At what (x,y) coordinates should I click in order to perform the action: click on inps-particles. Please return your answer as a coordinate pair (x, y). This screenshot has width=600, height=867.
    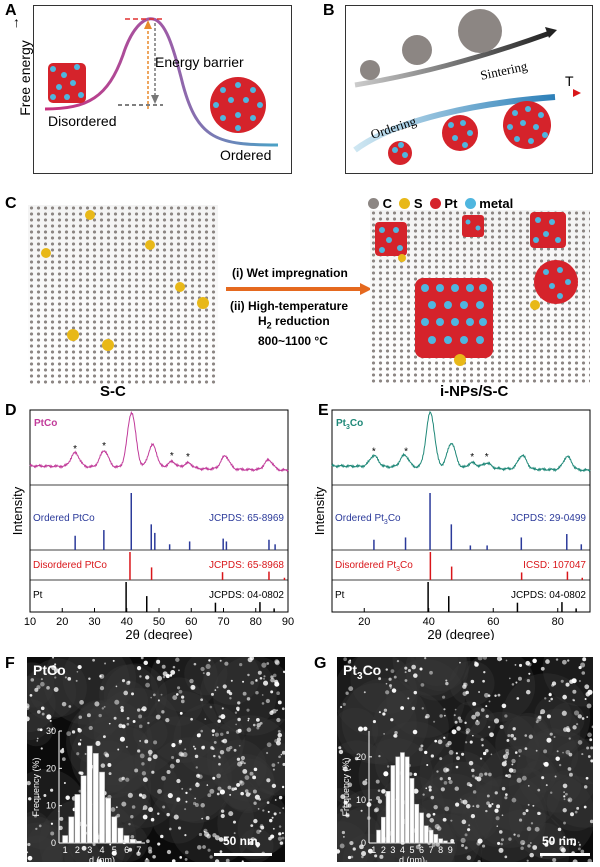
    Looking at the image, I should click on (476, 289).